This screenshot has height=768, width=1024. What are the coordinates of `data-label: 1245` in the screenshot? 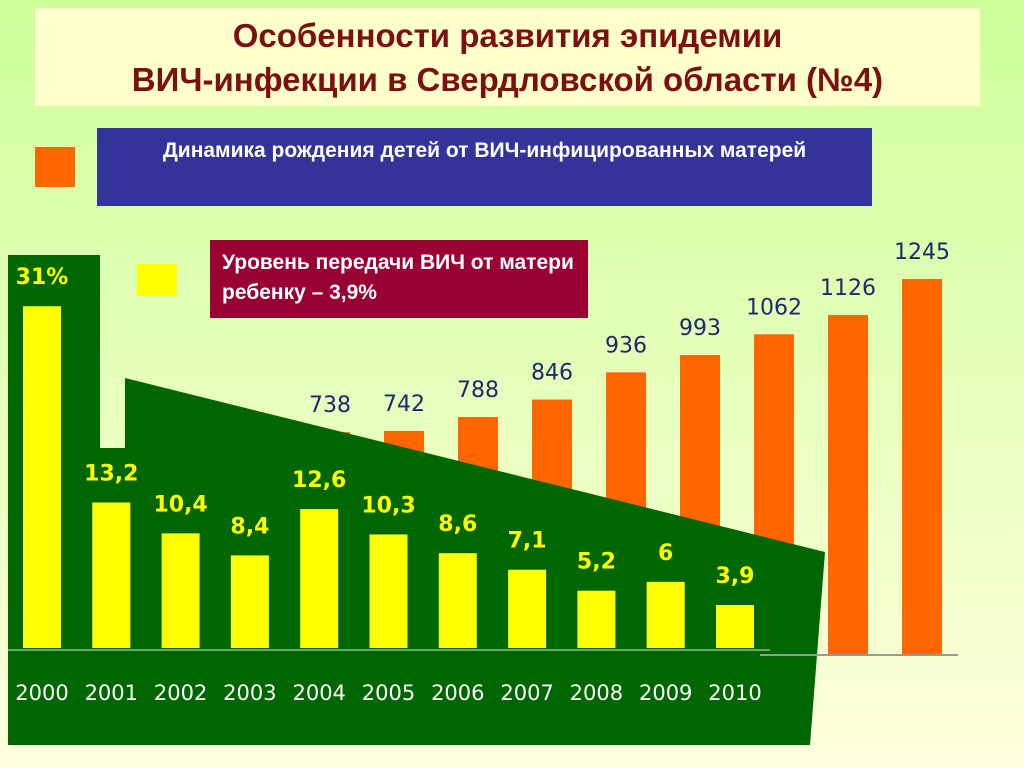 It's located at (922, 252).